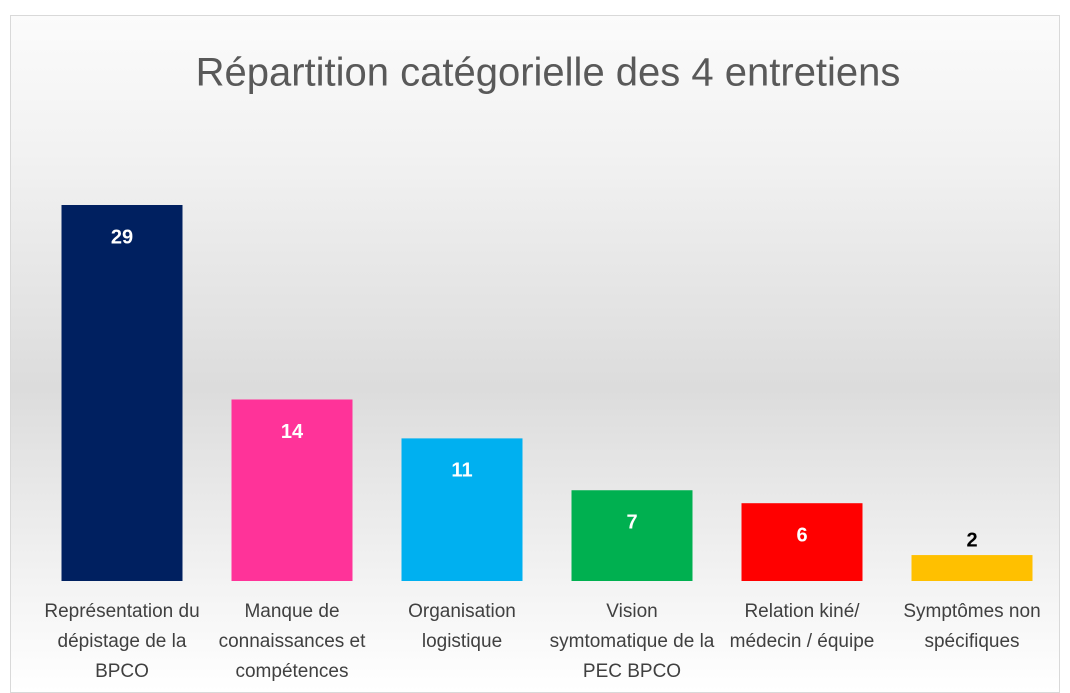  What do you see at coordinates (971, 540) in the screenshot?
I see `value-label: 2` at bounding box center [971, 540].